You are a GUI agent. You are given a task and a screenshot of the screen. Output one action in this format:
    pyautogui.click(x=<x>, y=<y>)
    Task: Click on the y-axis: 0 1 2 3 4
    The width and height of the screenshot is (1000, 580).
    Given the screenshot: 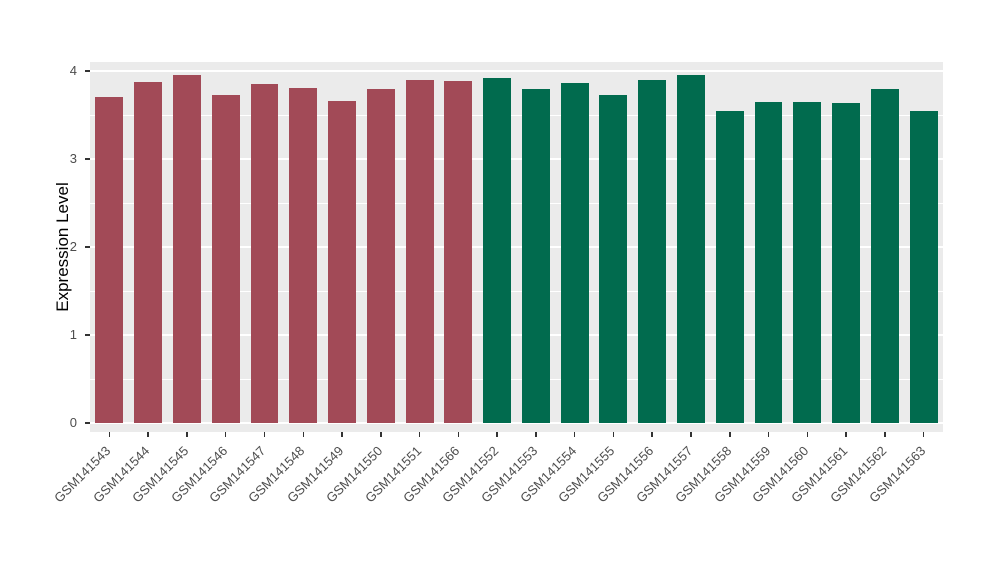 What is the action you would take?
    pyautogui.click(x=45, y=247)
    